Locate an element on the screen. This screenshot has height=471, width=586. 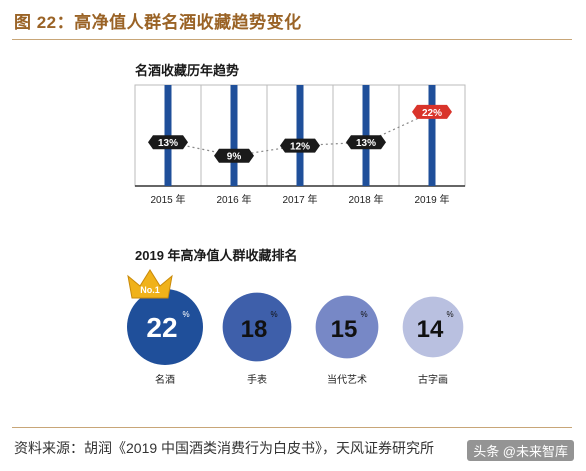
bubble-label-4: 古字画 is located at coordinates (433, 379).